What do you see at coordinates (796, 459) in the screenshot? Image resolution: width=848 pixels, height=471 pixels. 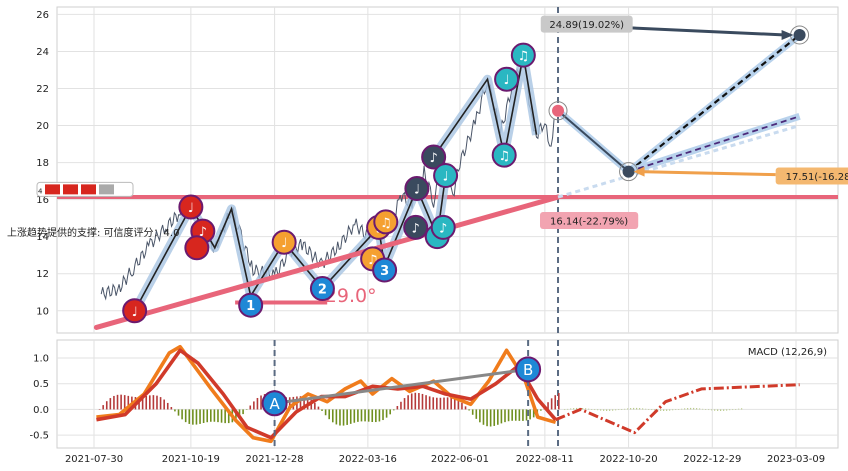 I see `x-tick-label: 2023-03-09` at bounding box center [796, 459].